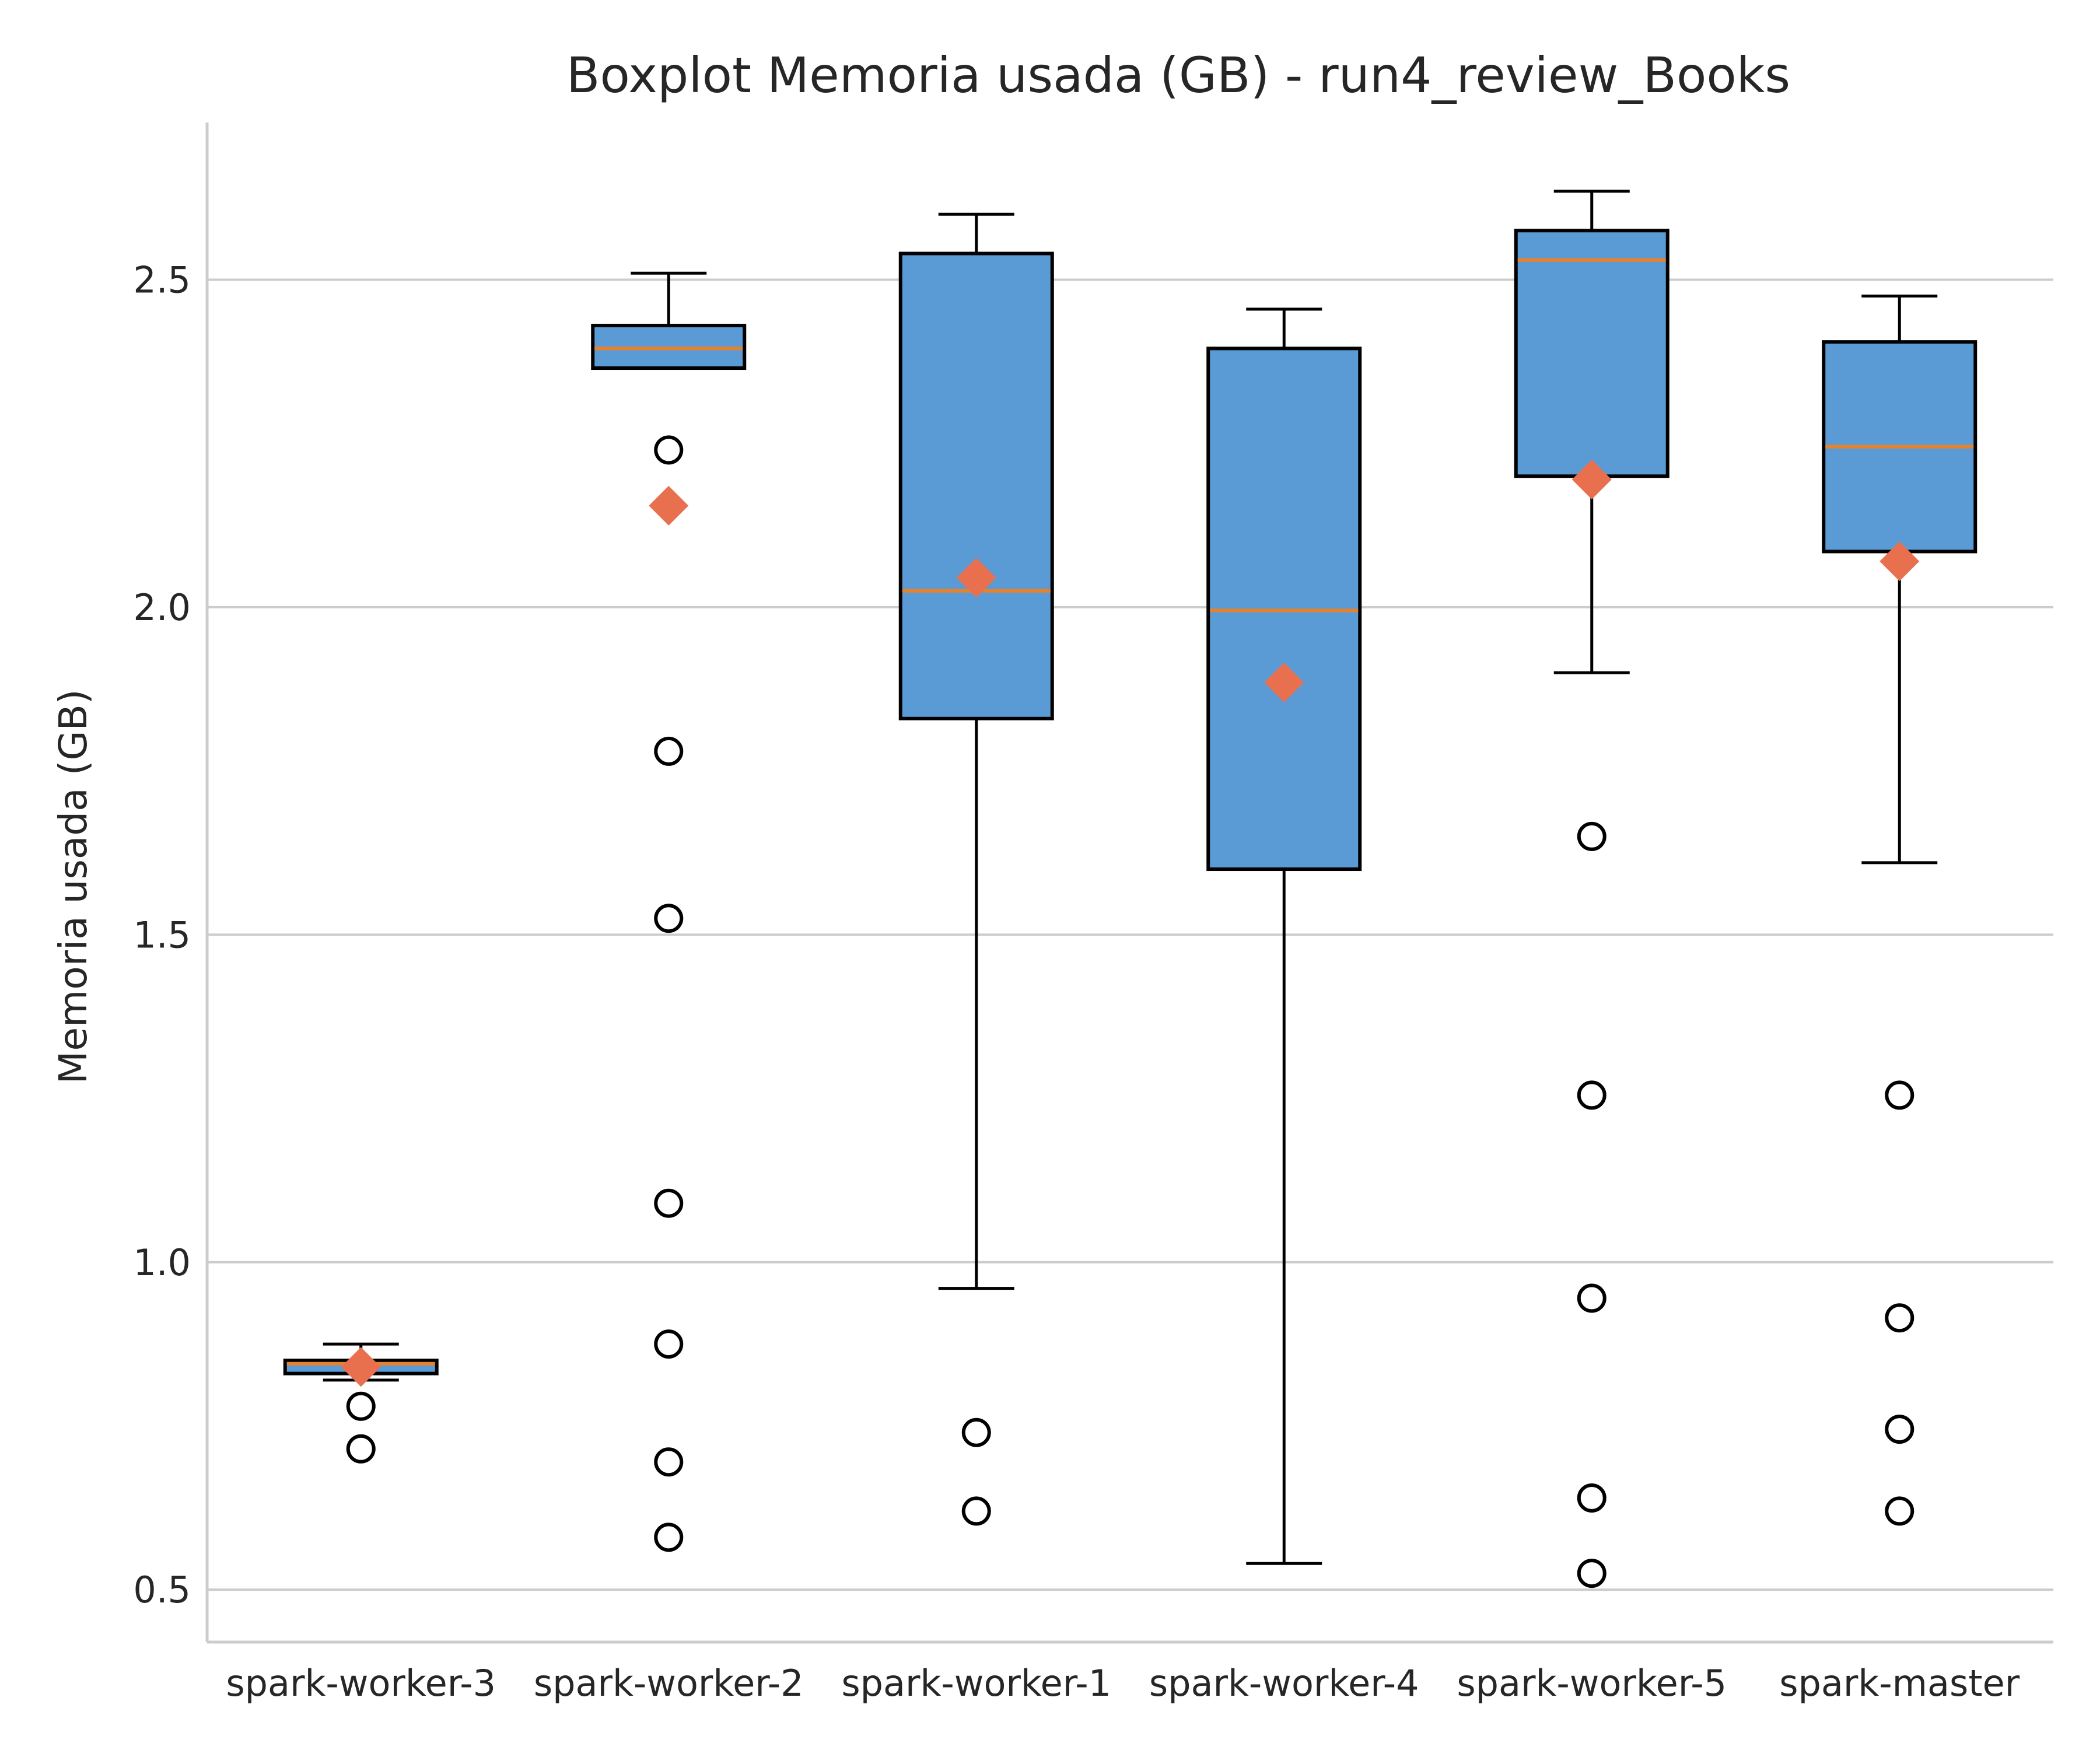 The image size is (2100, 1750). What do you see at coordinates (1899, 1683) in the screenshot?
I see `x-tick-label: spark-master` at bounding box center [1899, 1683].